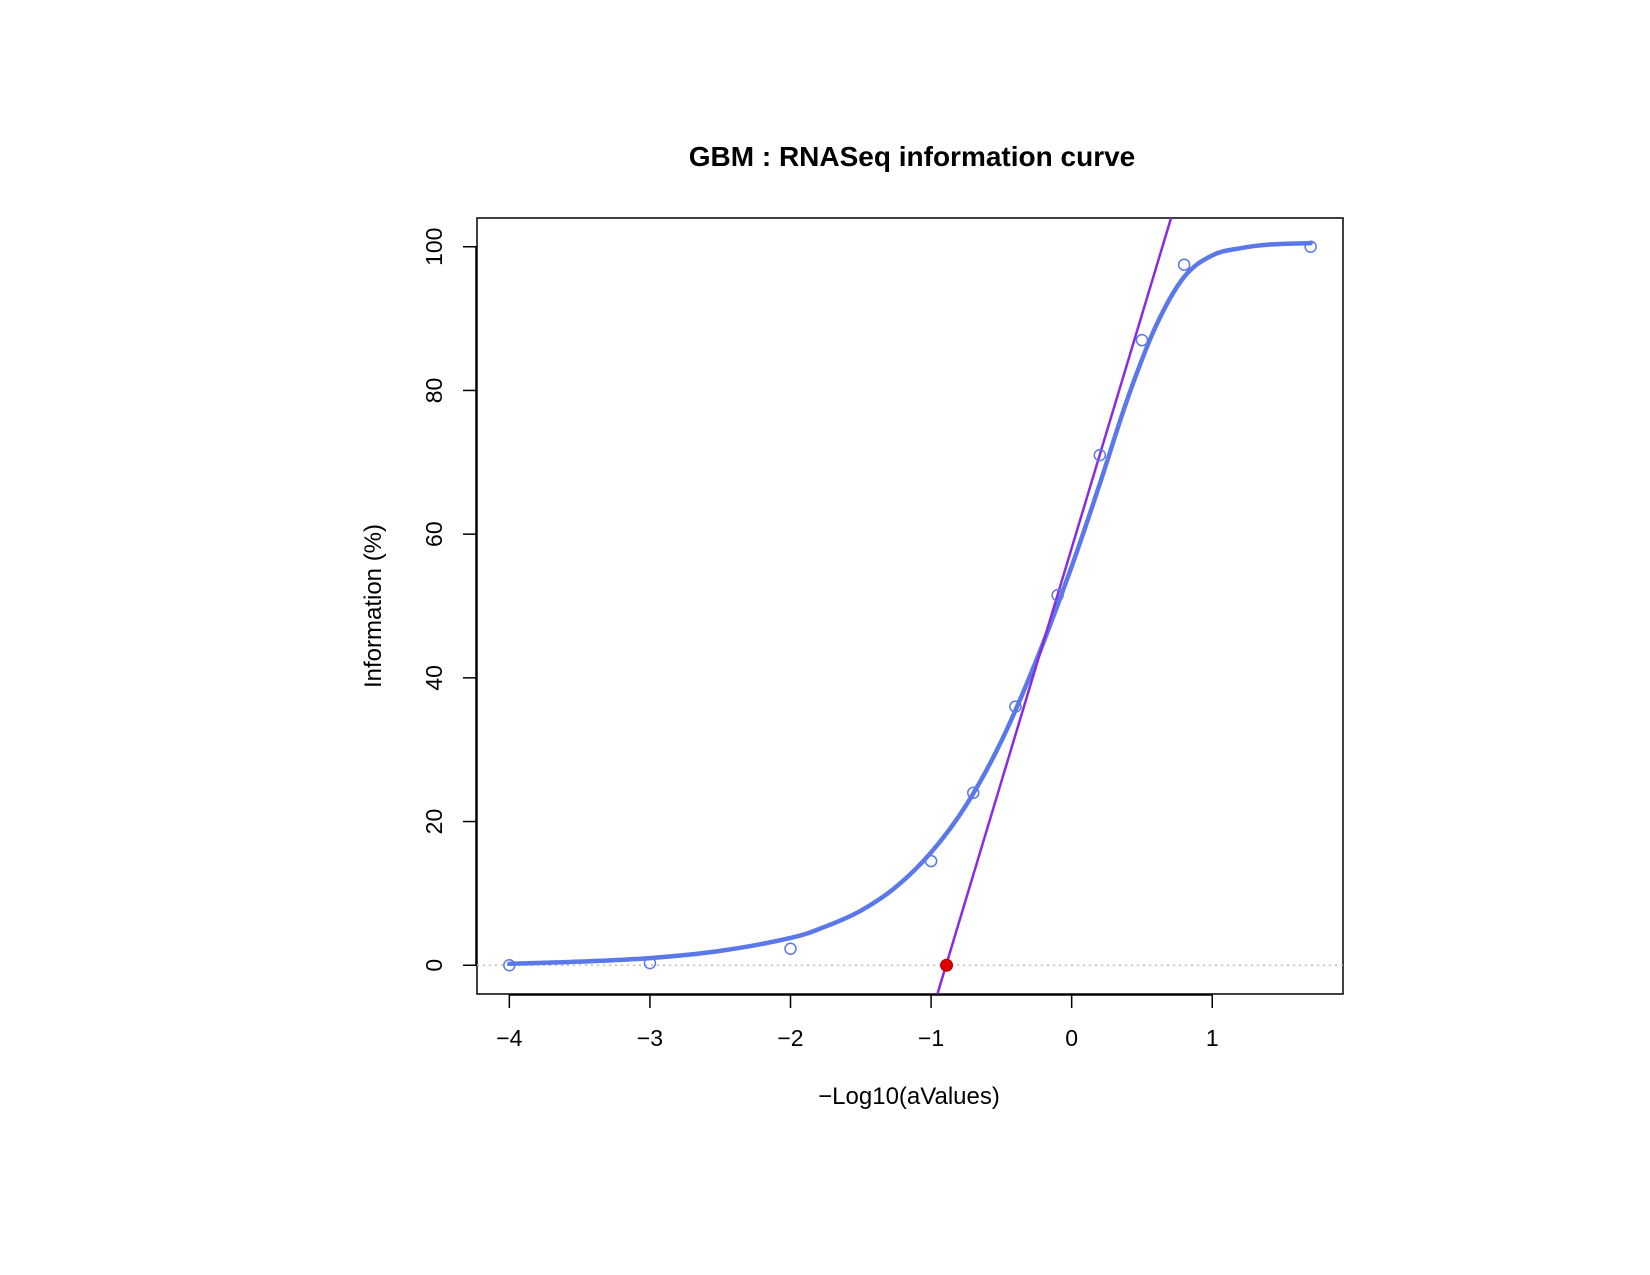 The image size is (1650, 1275). What do you see at coordinates (434, 534) in the screenshot?
I see `y-tick-label: 60` at bounding box center [434, 534].